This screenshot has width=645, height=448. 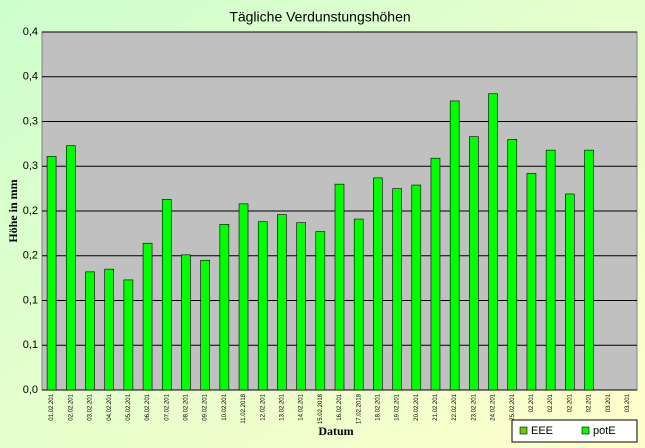 What do you see at coordinates (474, 406) in the screenshot?
I see `x-tick-label: 23.02.201` at bounding box center [474, 406].